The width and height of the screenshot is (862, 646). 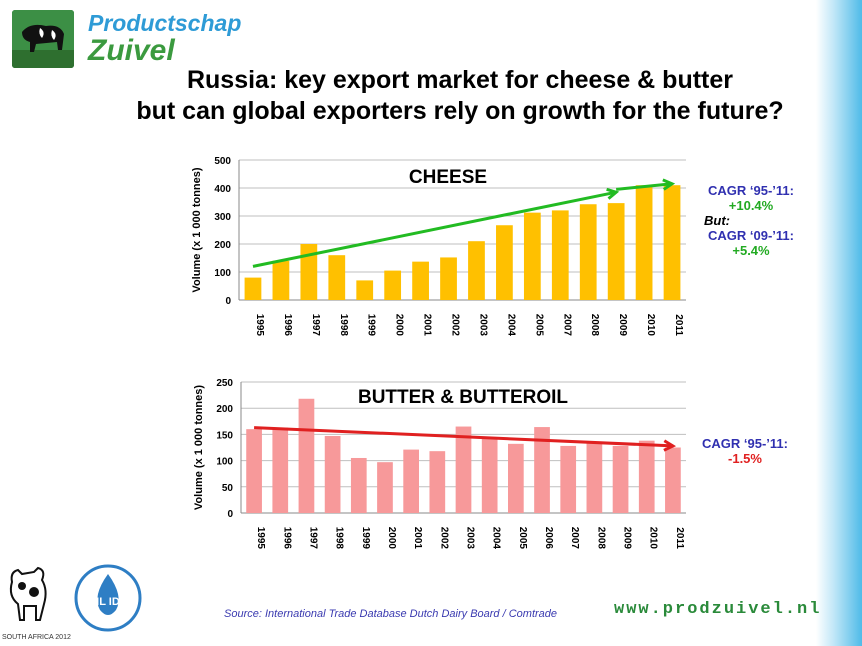 I want to click on cheese-chart-title: CHEESE, so click(x=448, y=177).